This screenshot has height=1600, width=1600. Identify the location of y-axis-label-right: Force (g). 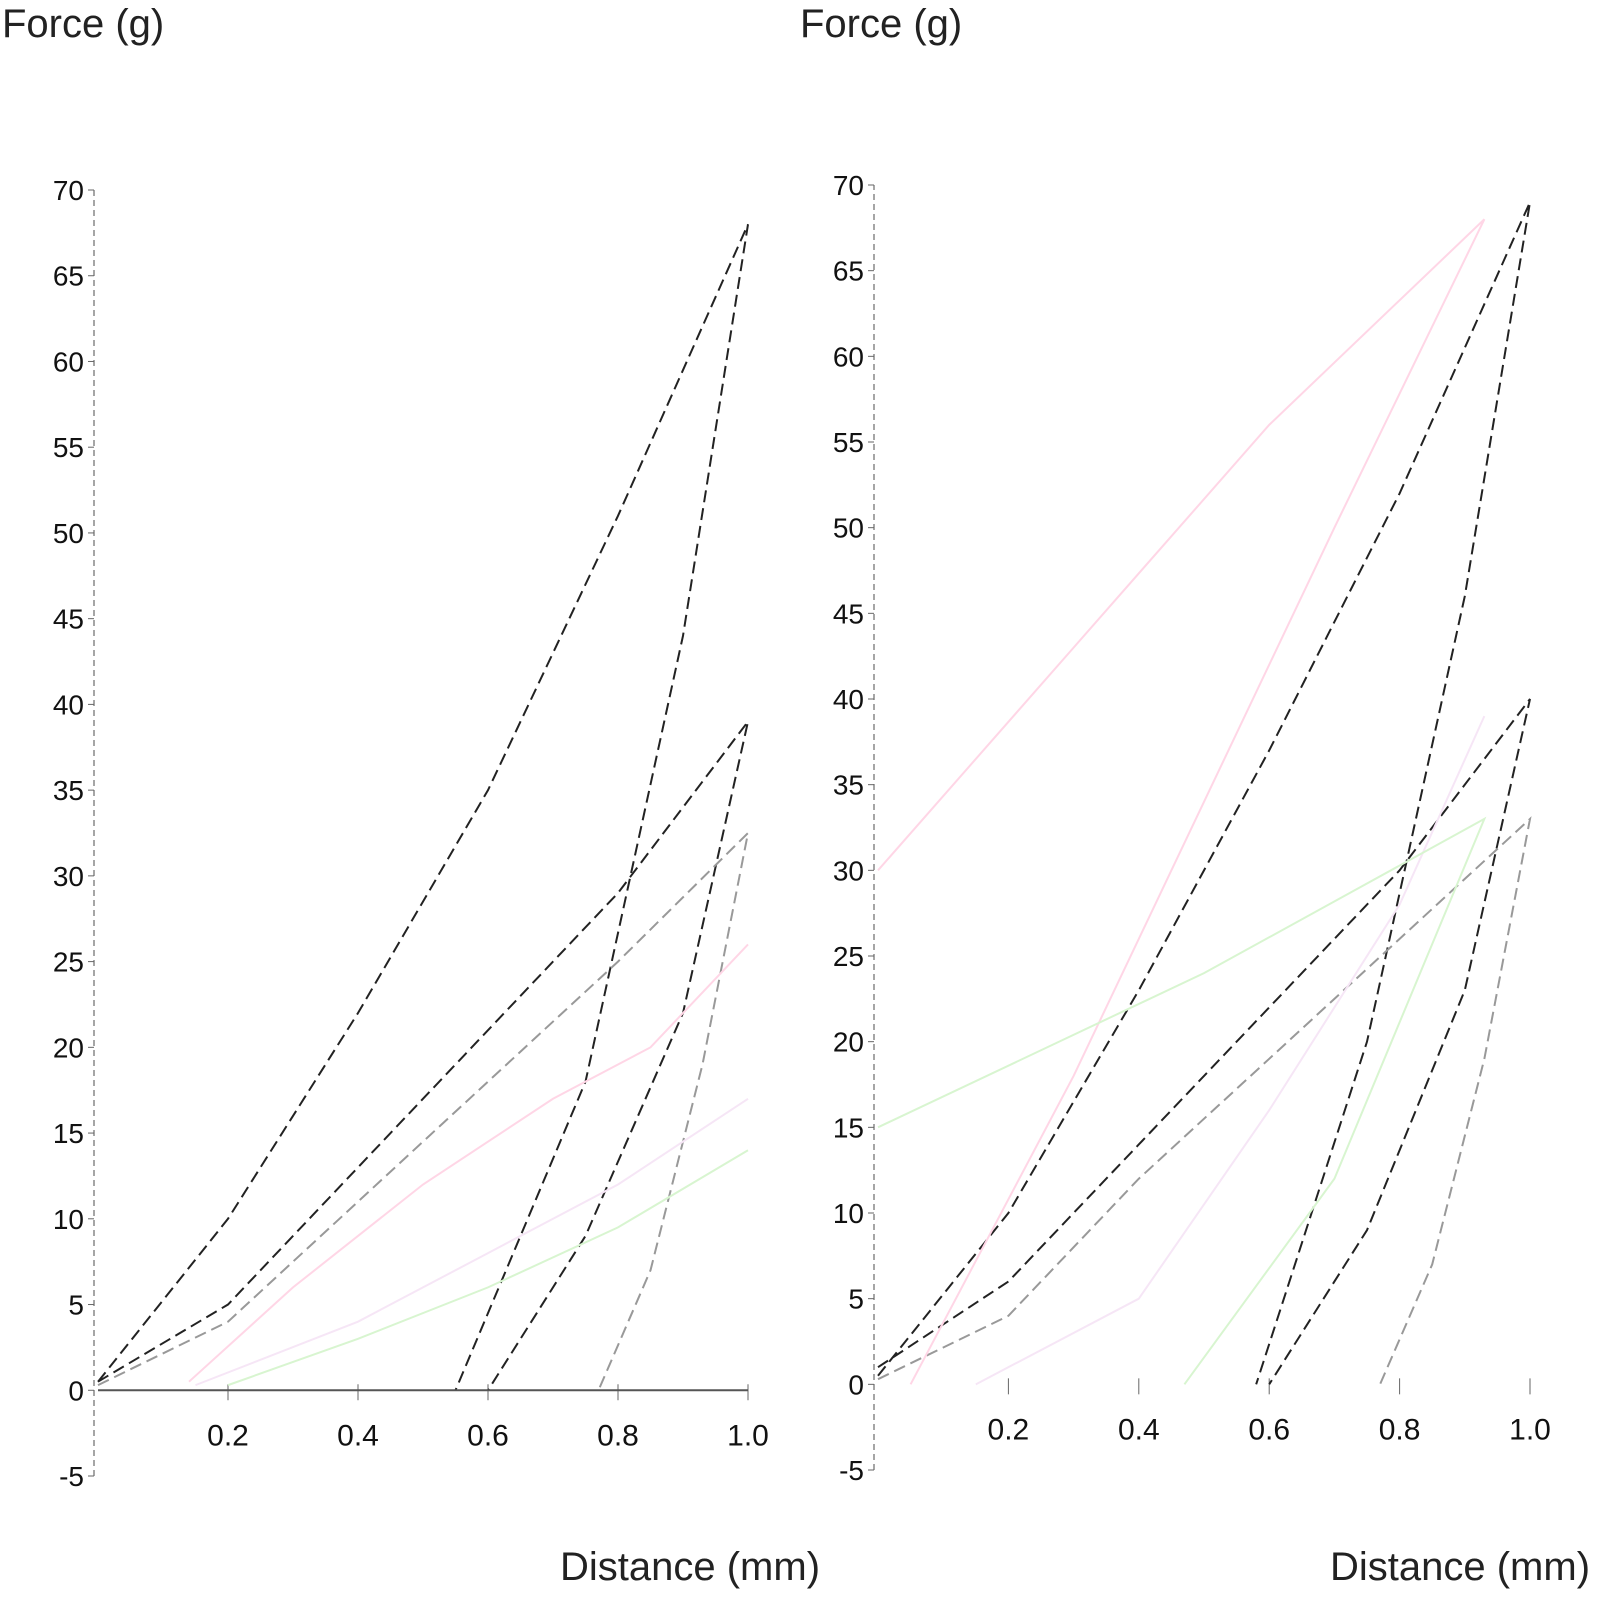
(881, 24).